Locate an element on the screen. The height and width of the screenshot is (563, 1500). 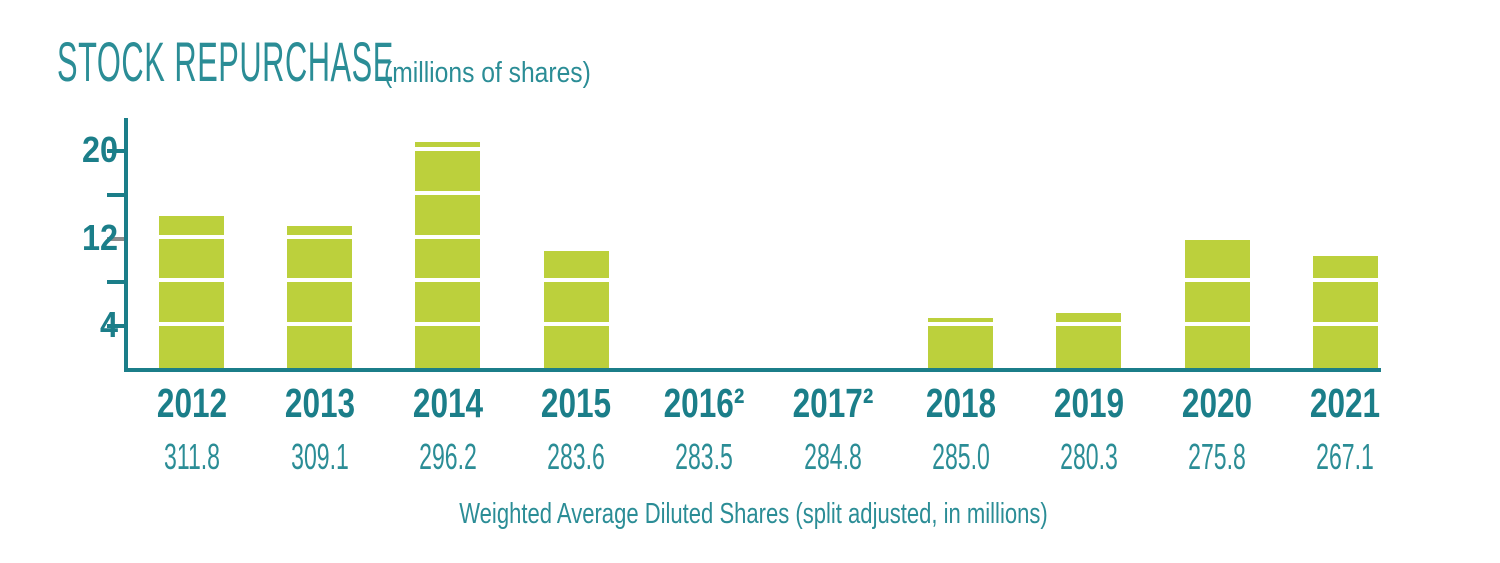
share-value-2012: 311.8 is located at coordinates (191, 456).